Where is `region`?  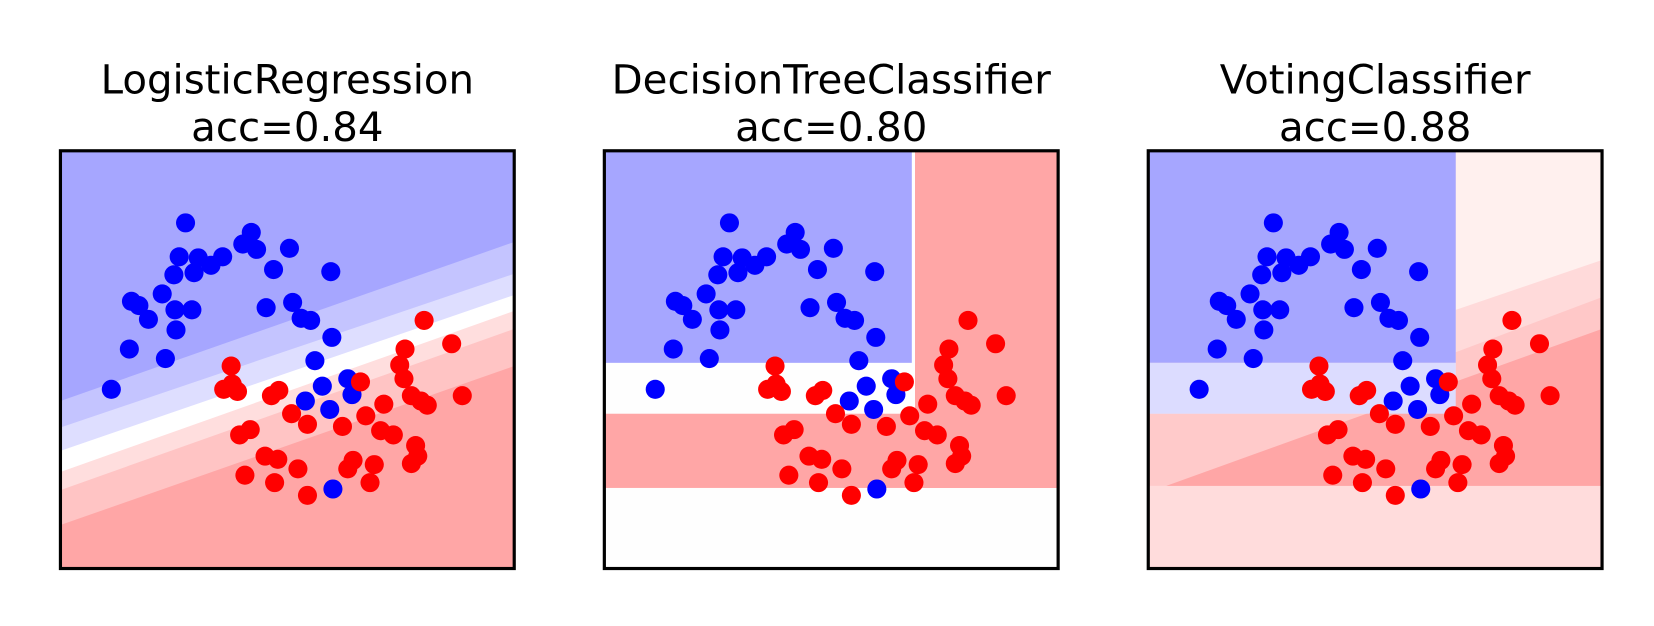 region is located at coordinates (831, 450).